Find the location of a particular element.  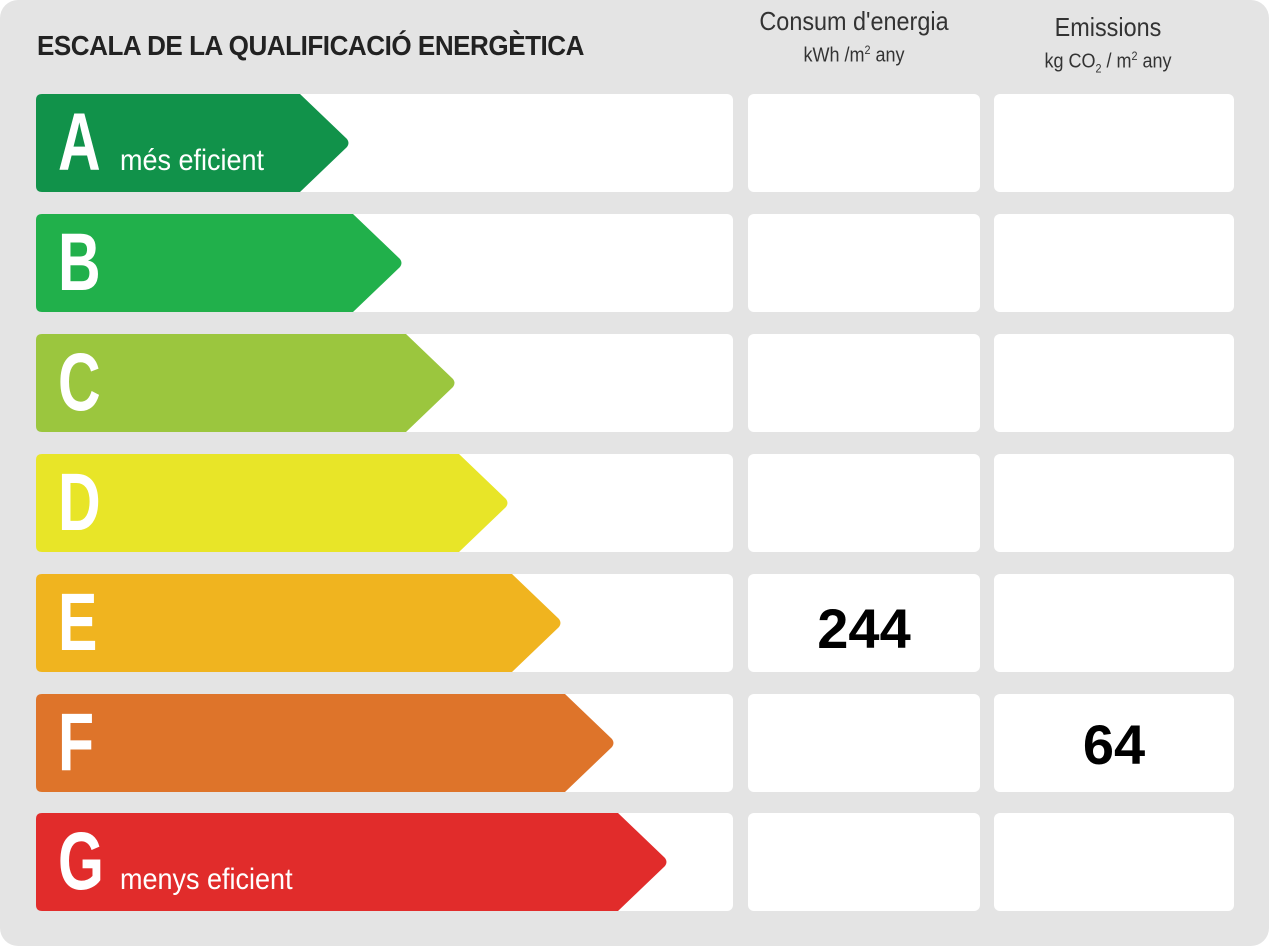

consumption-cell-f is located at coordinates (864, 743).